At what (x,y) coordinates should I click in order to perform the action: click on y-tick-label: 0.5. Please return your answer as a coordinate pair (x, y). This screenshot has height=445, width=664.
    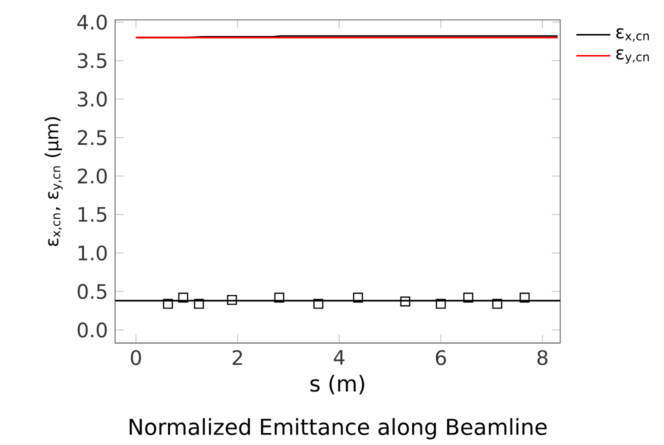
    Looking at the image, I should click on (92, 291).